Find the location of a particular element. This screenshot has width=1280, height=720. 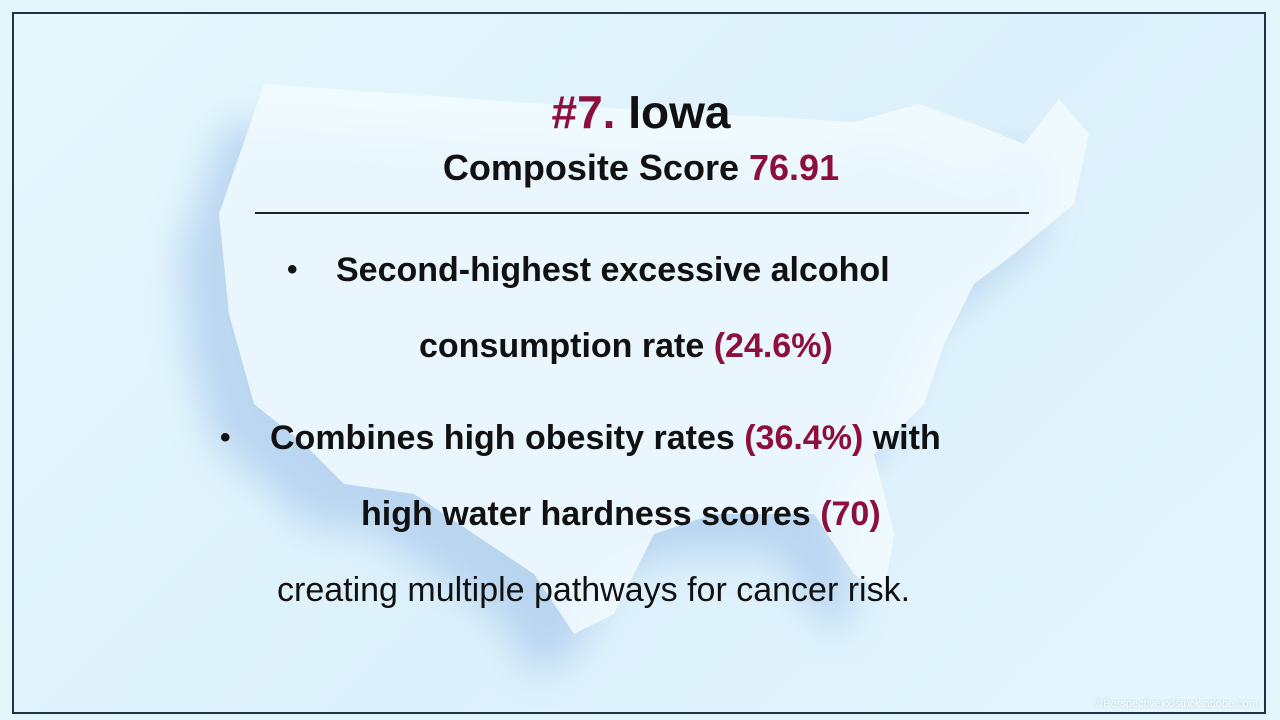

bullet-2-line-2: high water hardness scores (70) is located at coordinates (621, 514).